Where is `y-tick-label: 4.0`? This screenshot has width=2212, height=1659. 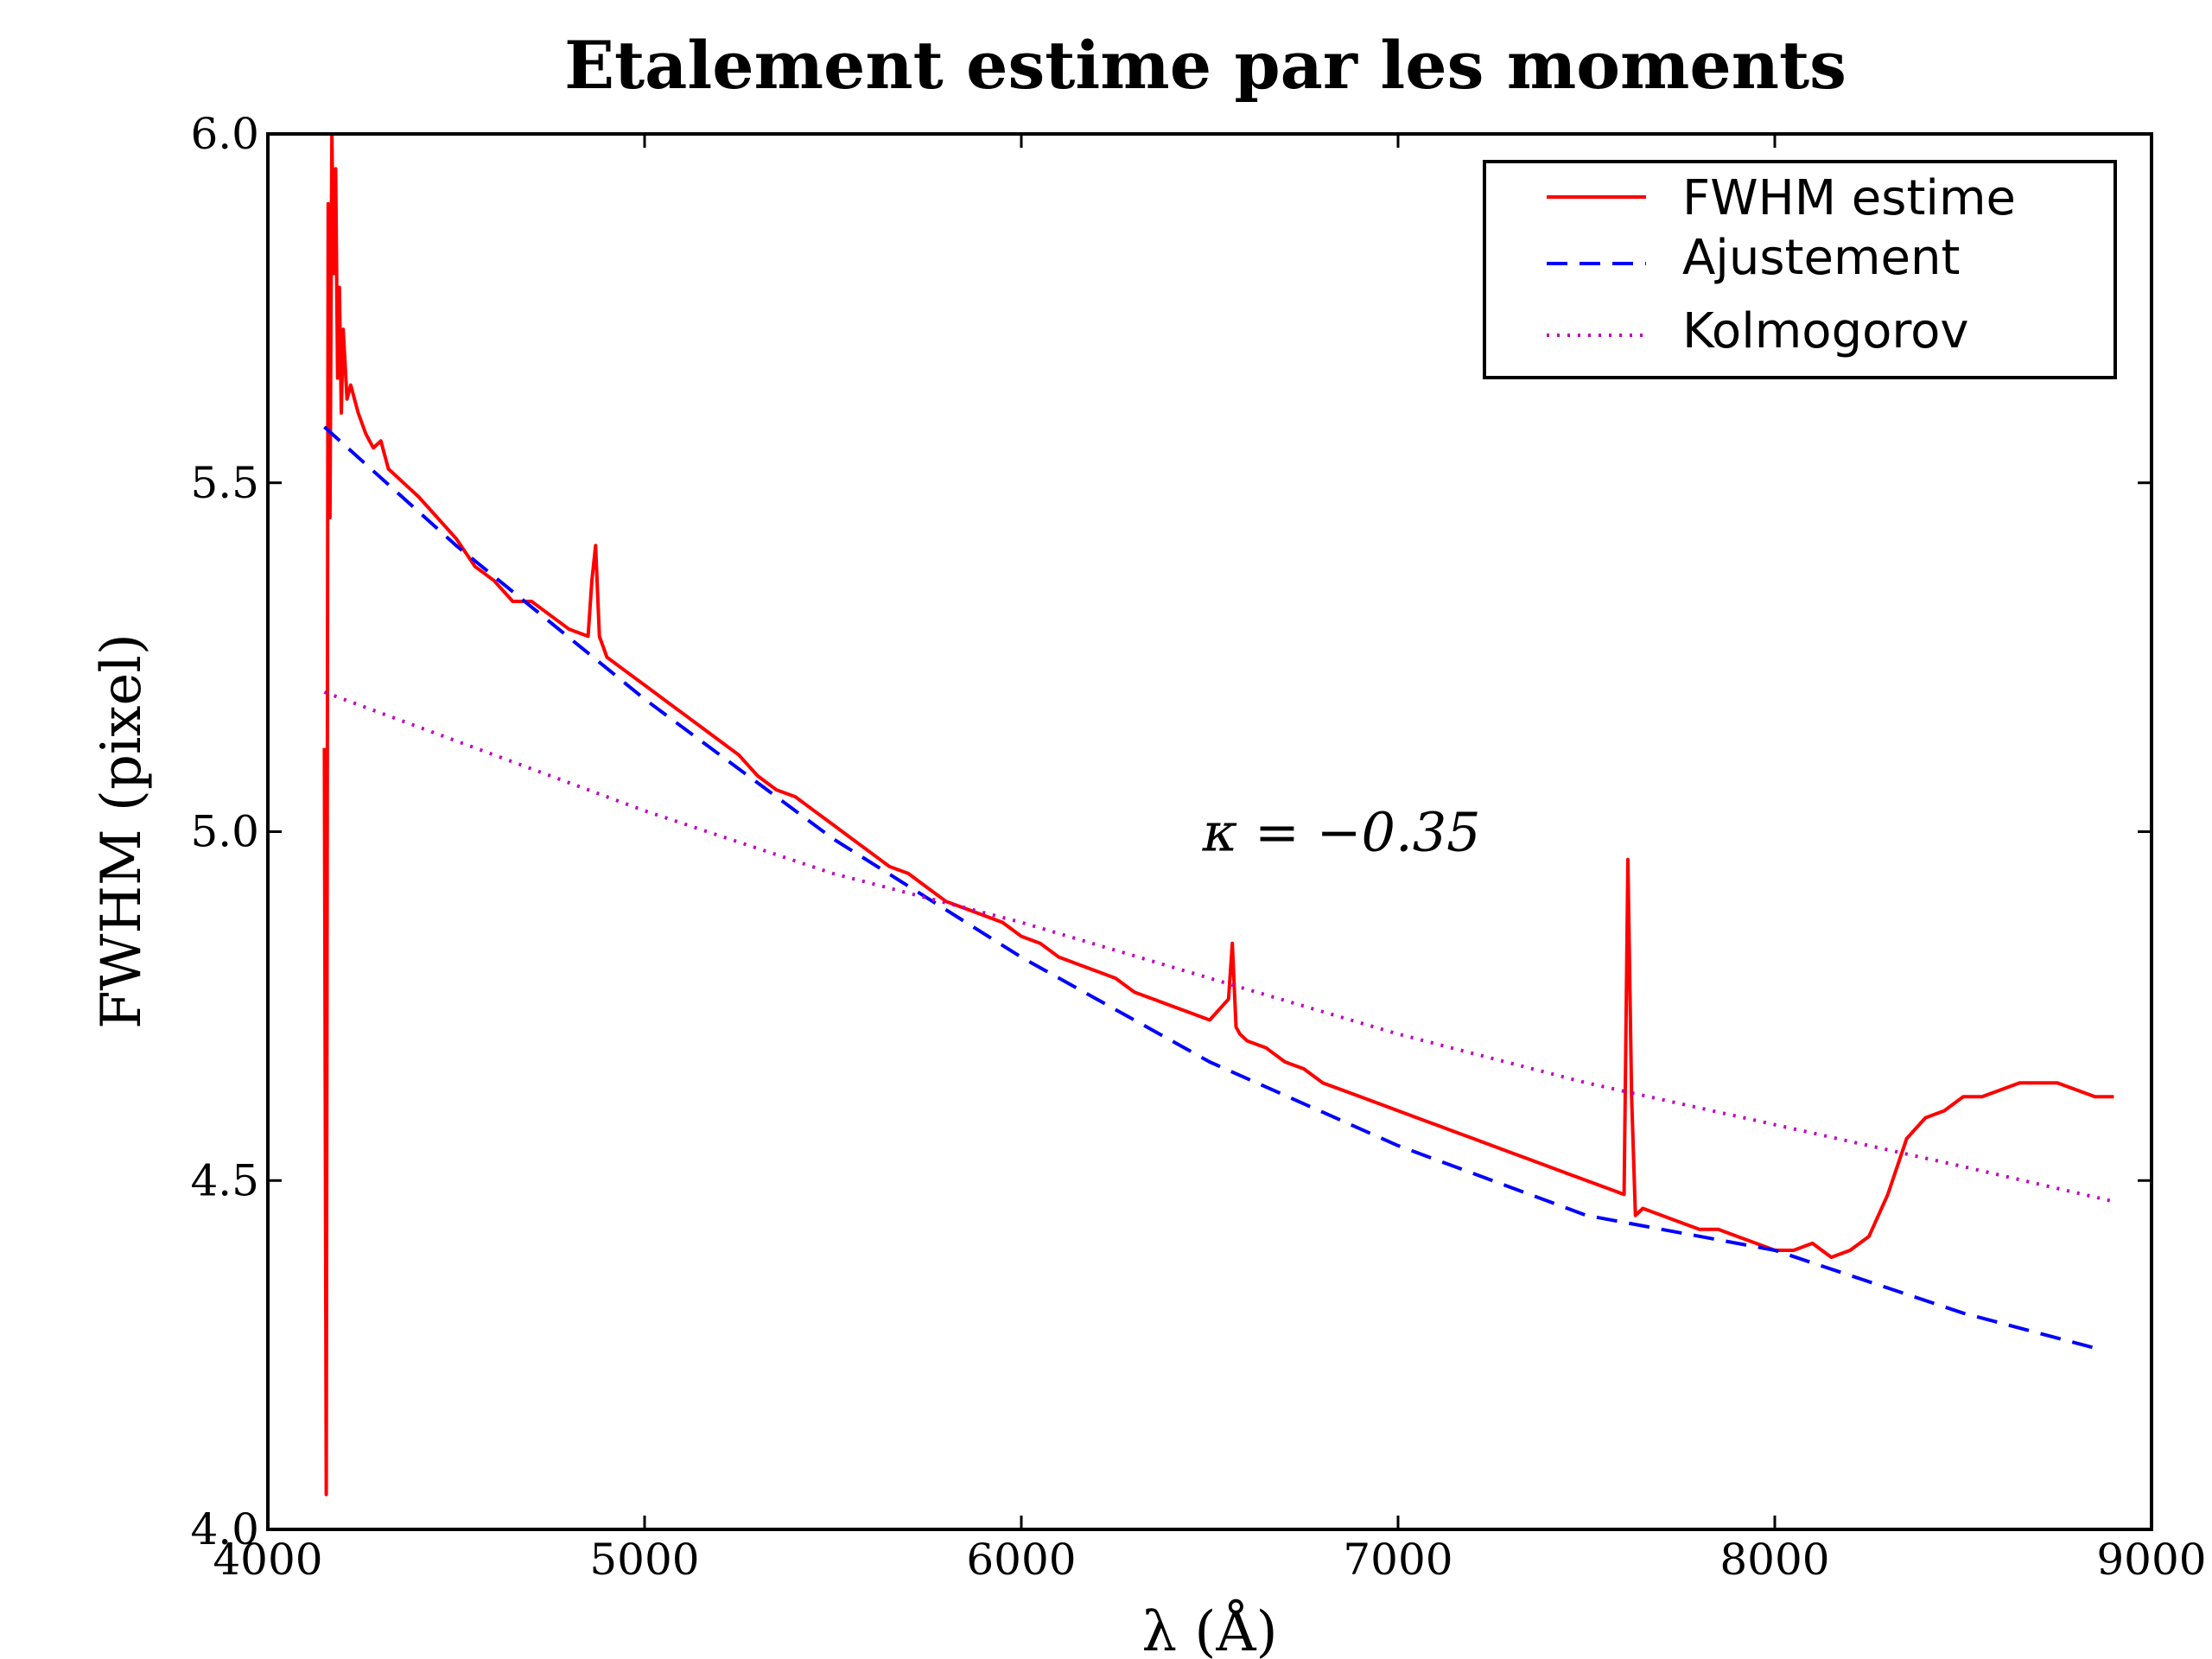 y-tick-label: 4.0 is located at coordinates (224, 1529).